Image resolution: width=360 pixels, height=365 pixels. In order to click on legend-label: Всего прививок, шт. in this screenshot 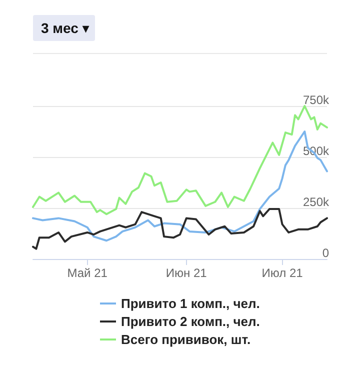, I will do `click(186, 339)`.